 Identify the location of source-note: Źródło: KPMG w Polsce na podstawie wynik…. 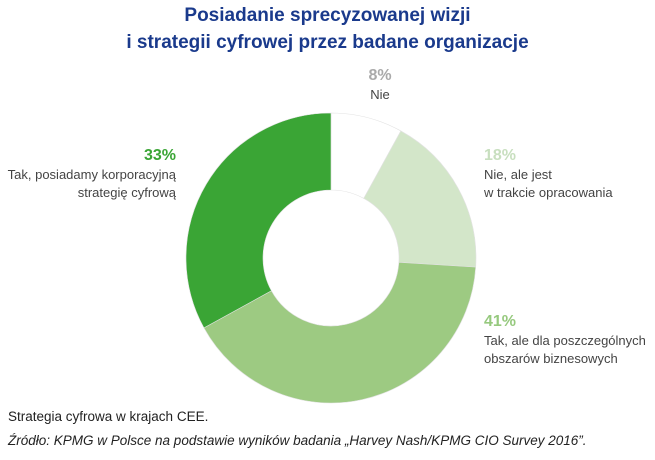
(297, 440).